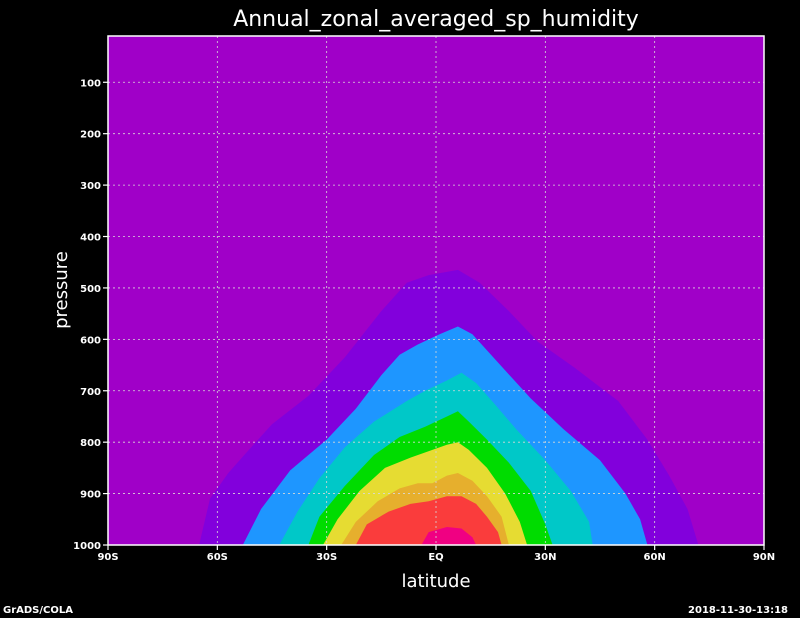 The height and width of the screenshot is (618, 800). Describe the element at coordinates (107, 557) in the screenshot. I see `x-tick-label: 90S` at that location.